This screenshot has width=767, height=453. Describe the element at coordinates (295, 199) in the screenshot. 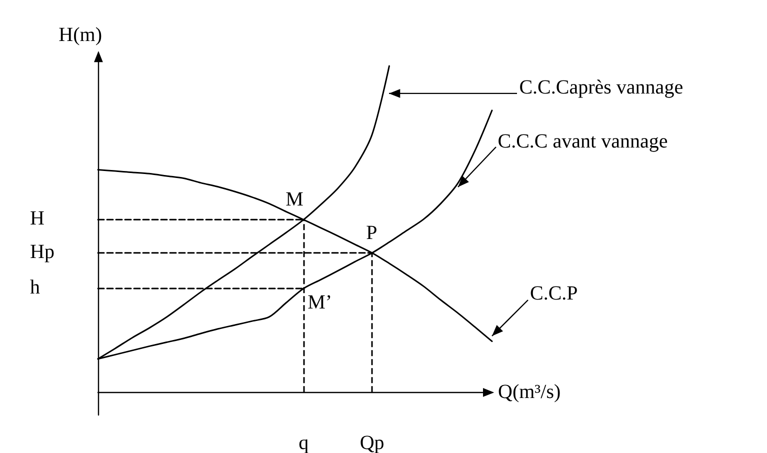

I see `annotation: M` at that location.